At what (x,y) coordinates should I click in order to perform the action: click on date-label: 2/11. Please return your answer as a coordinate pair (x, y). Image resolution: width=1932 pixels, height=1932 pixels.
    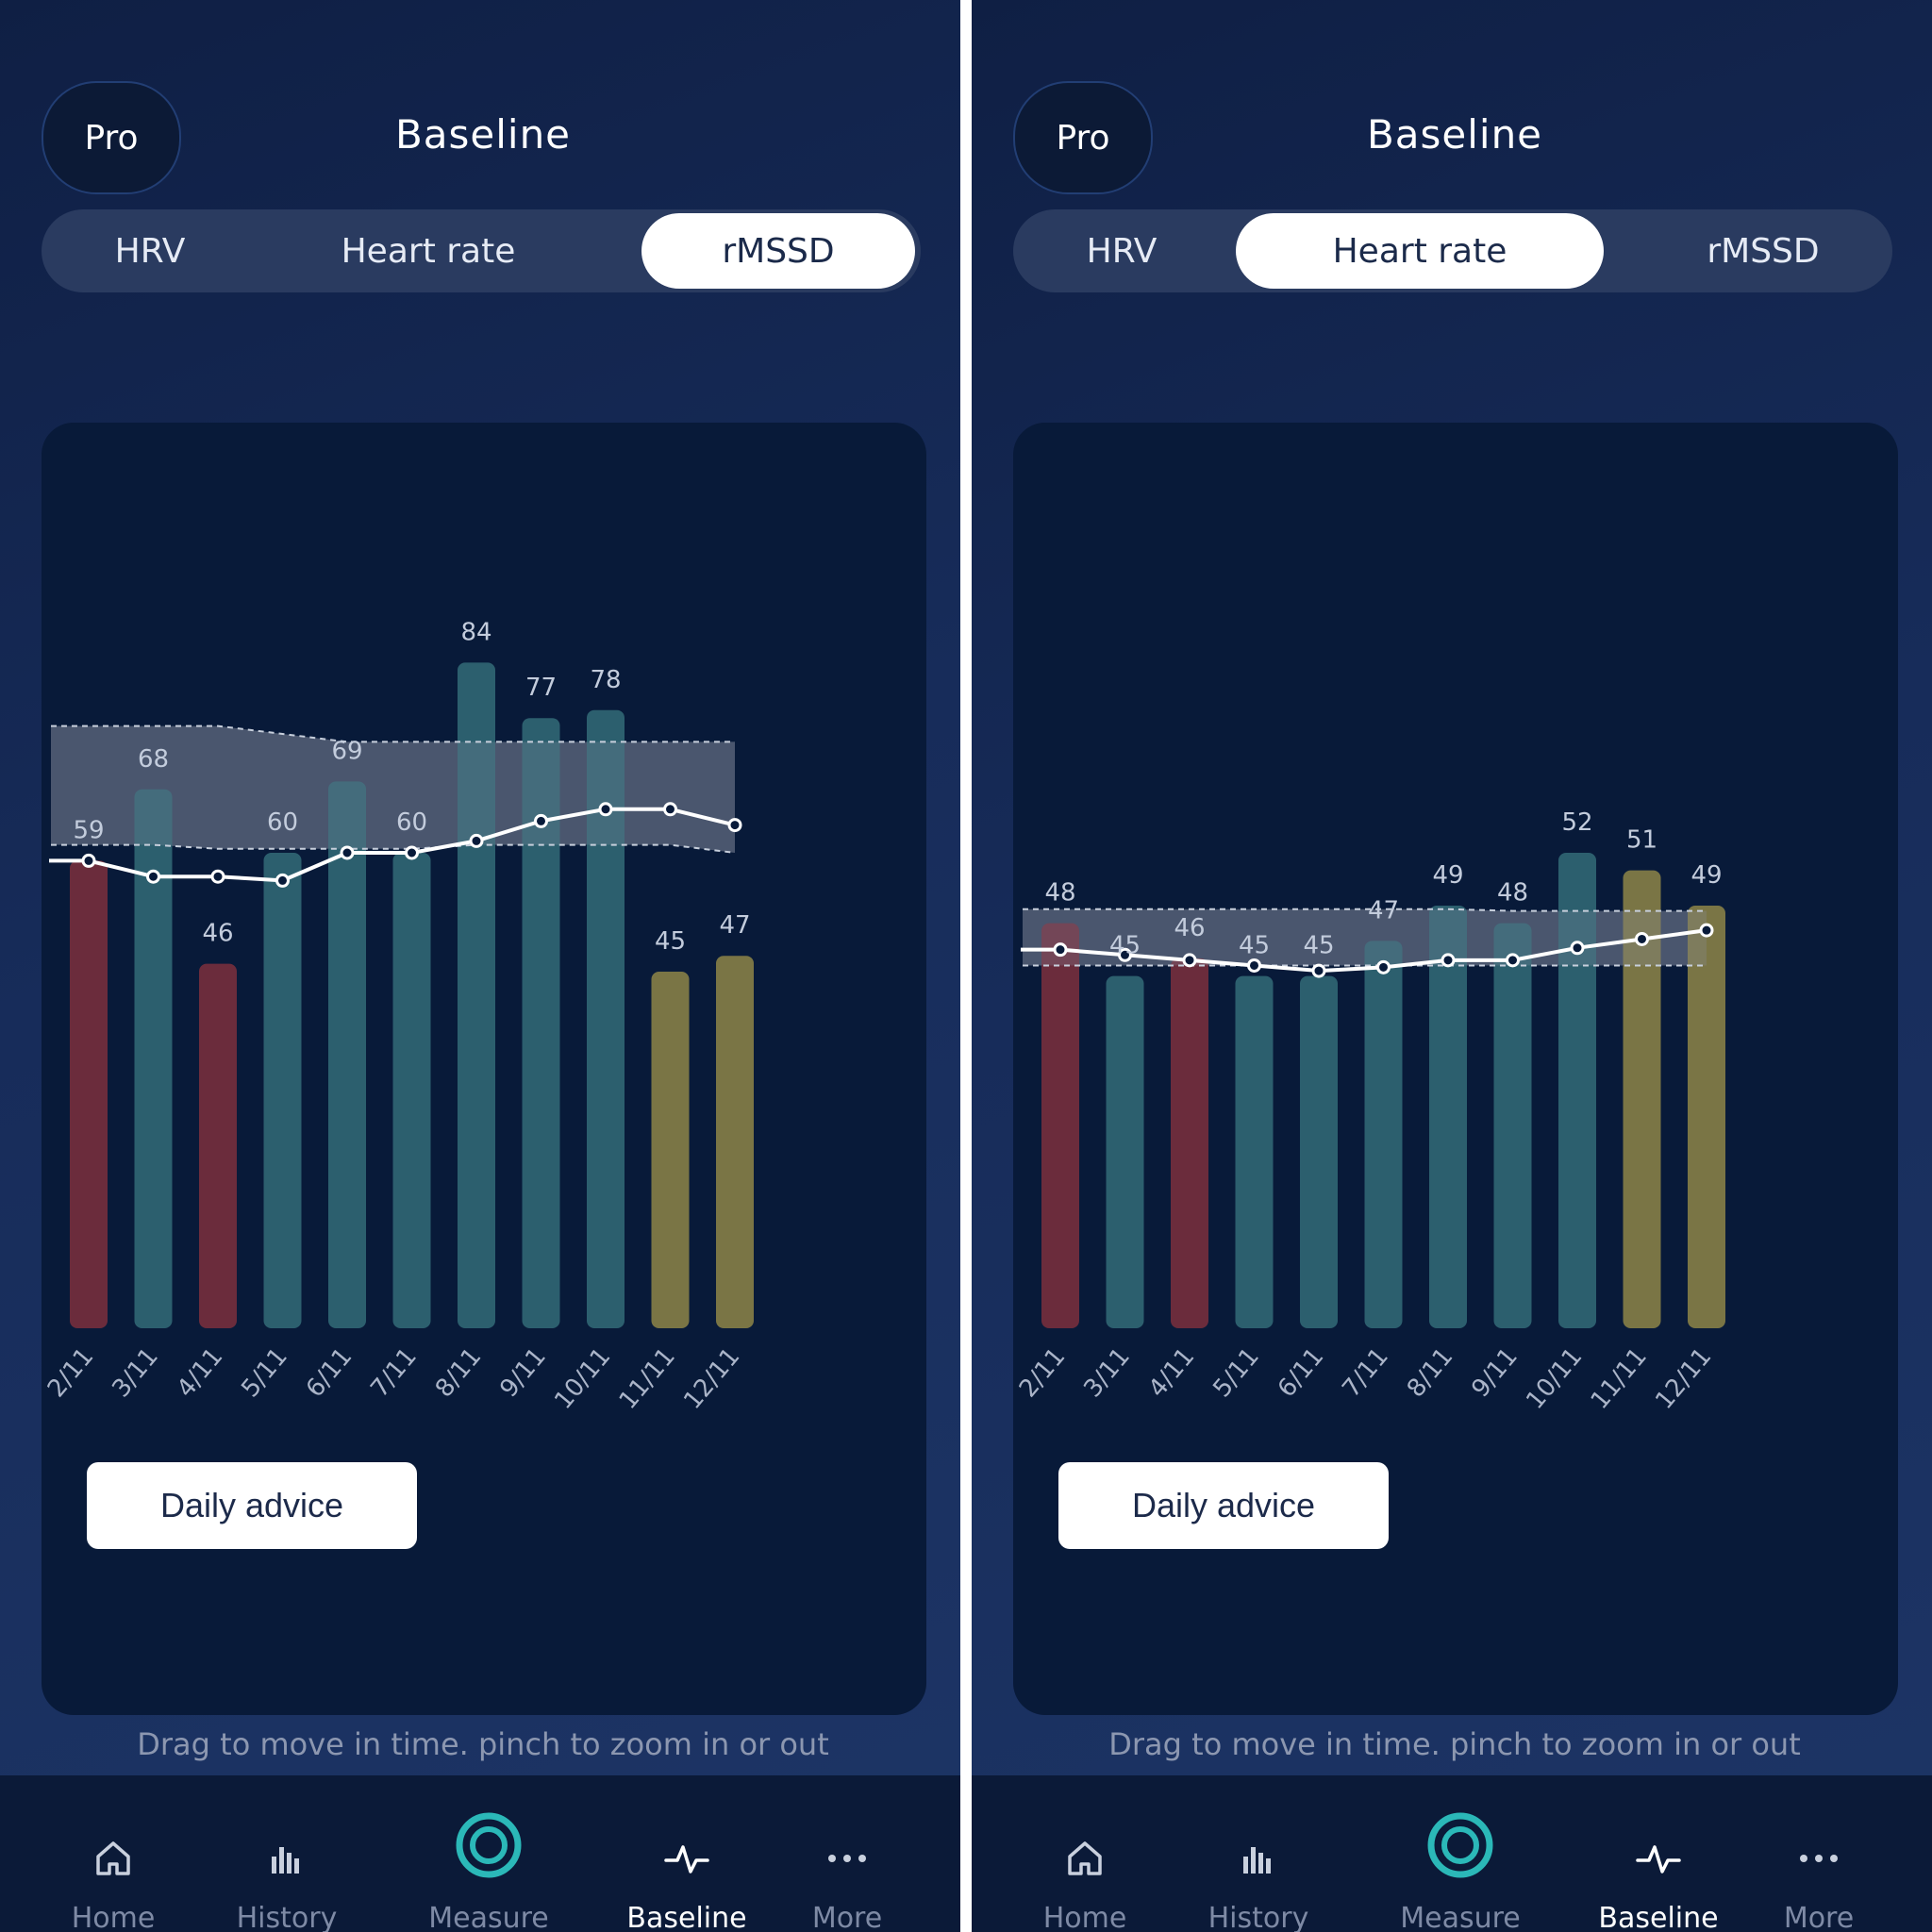
    Looking at the image, I should click on (71, 1373).